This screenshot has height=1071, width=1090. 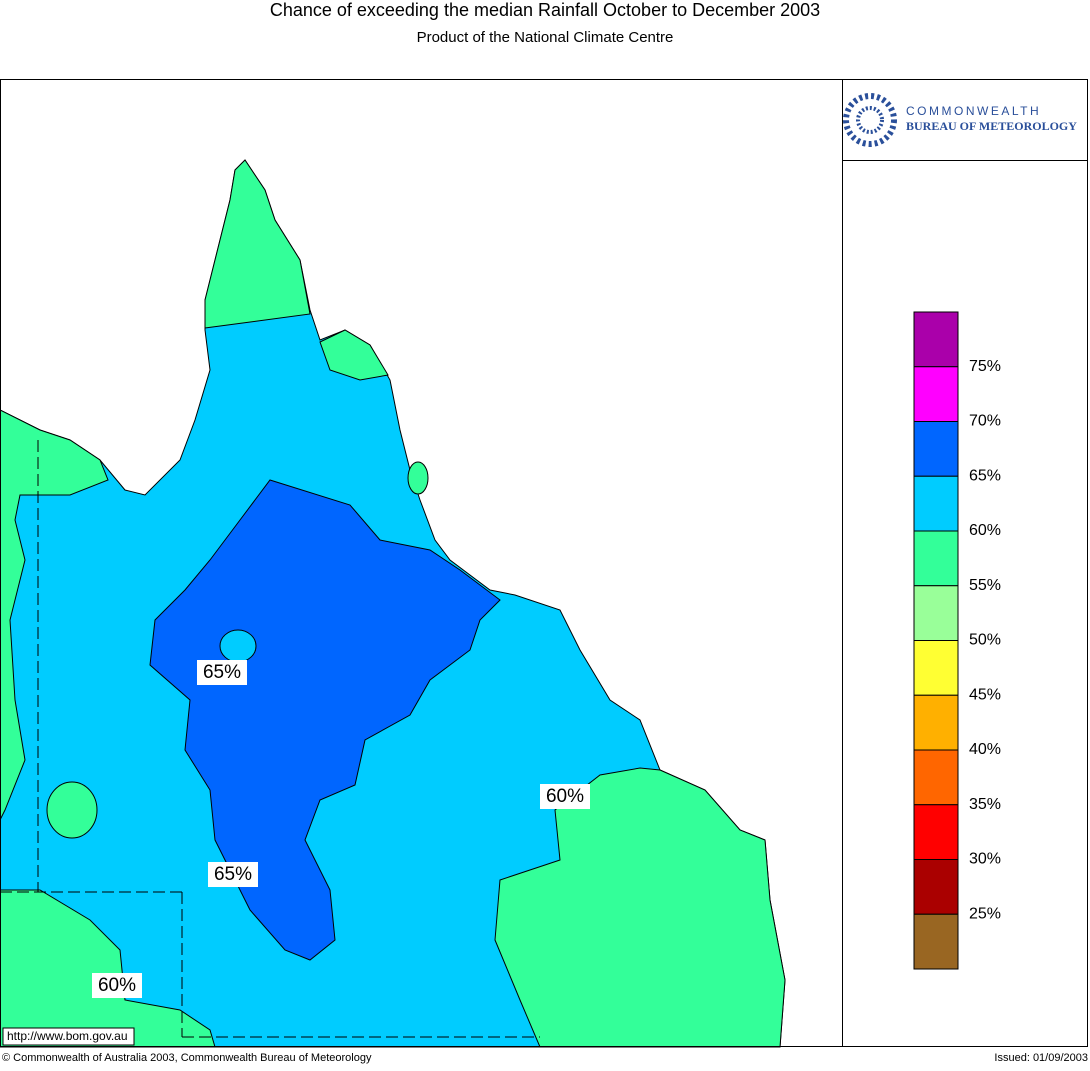 What do you see at coordinates (985, 530) in the screenshot?
I see `legend-label: 60%` at bounding box center [985, 530].